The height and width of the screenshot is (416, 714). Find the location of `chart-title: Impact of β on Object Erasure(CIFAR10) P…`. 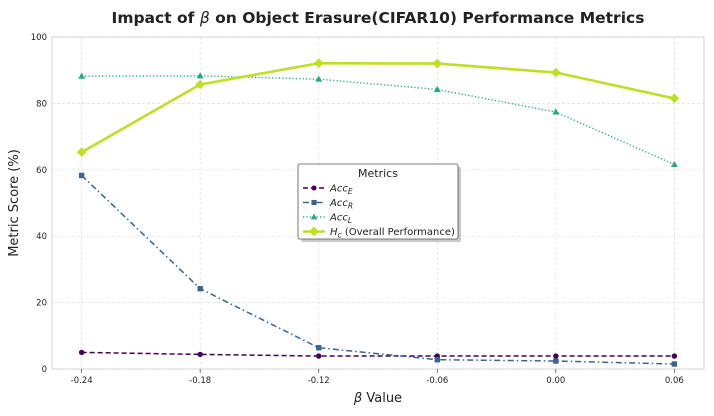

chart-title: Impact of β on Object Erasure(CIFAR10) P… is located at coordinates (378, 18).